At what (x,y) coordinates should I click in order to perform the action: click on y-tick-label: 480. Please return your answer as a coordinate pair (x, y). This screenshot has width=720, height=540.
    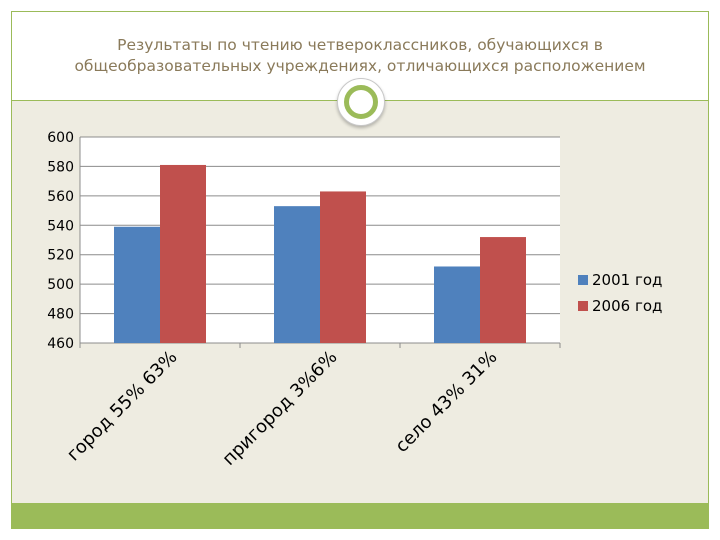
    Looking at the image, I should click on (60, 315).